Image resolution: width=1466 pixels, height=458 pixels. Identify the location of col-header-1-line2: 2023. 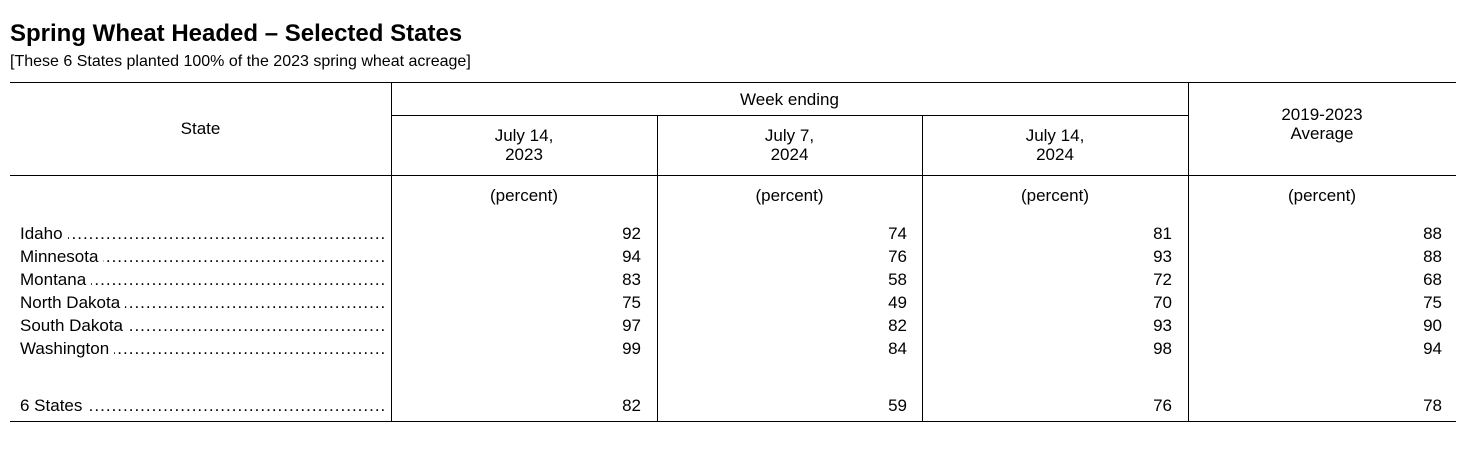
(524, 154).